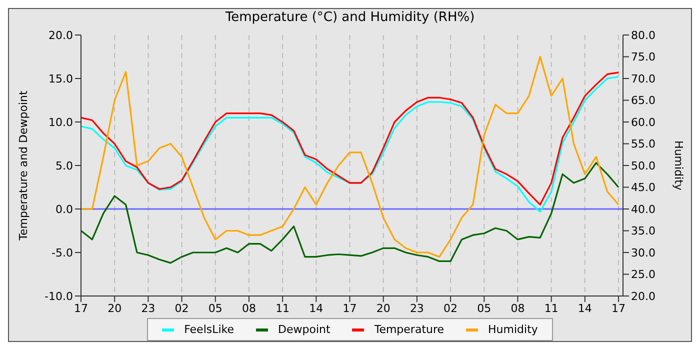  Describe the element at coordinates (64, 165) in the screenshot. I see `y-tick-label: 5.0` at that location.